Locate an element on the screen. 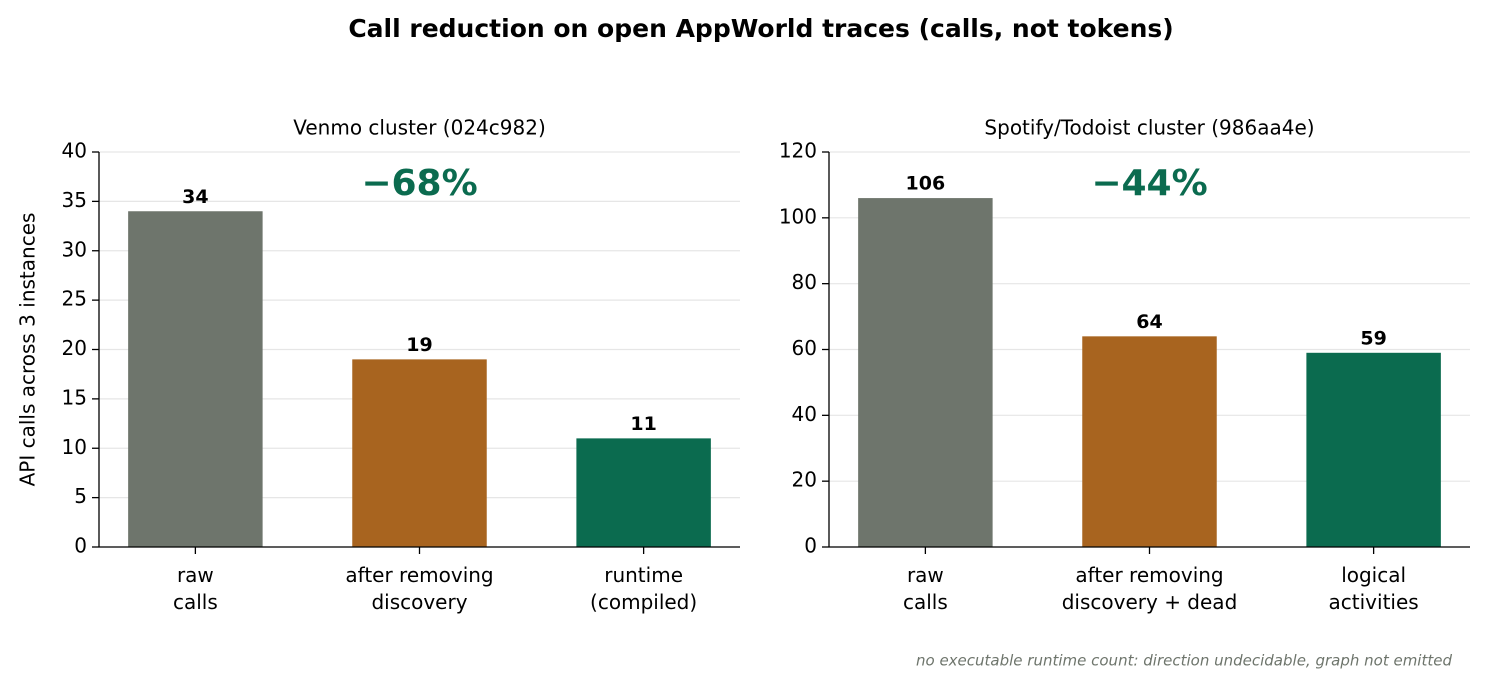 This screenshot has height=687, width=1487. subplot-title: Venmo cluster (024c982) is located at coordinates (419, 128).